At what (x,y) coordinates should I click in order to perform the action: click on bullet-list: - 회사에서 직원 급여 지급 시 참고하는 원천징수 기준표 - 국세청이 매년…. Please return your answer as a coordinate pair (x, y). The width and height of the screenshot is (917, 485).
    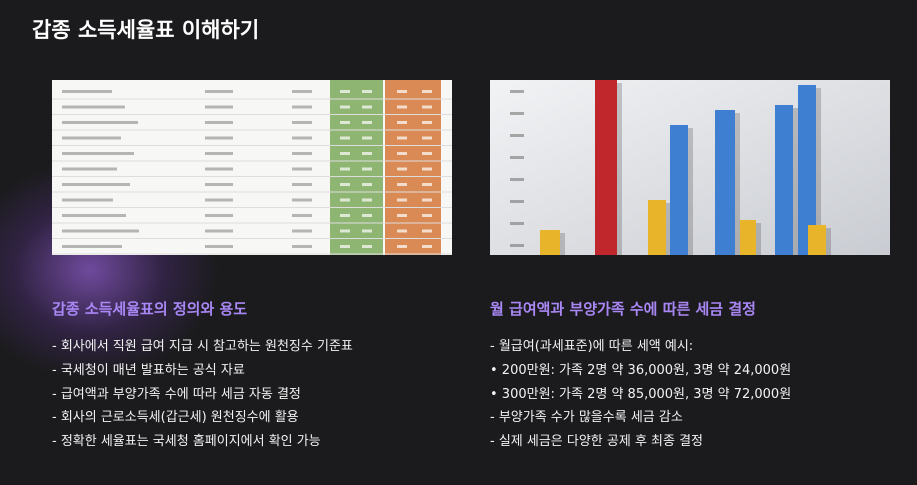
    Looking at the image, I should click on (262, 394).